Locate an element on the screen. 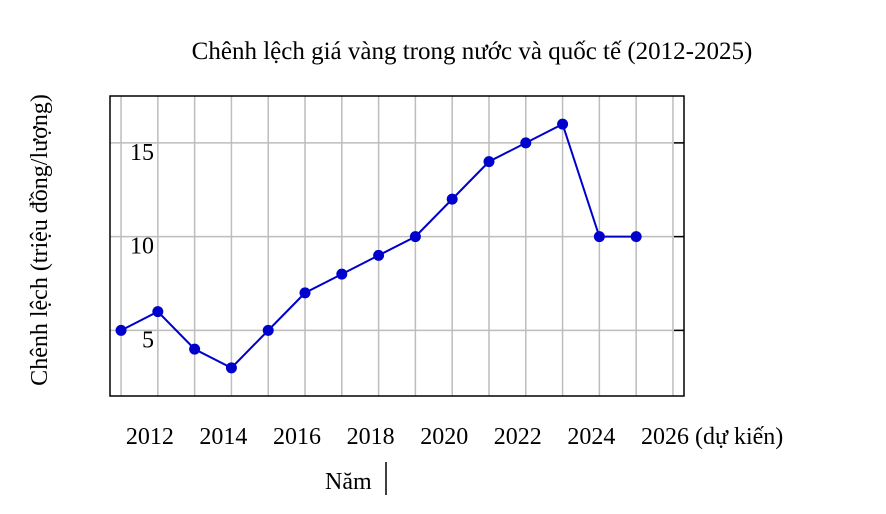  y-tick-label: 10 is located at coordinates (142, 247).